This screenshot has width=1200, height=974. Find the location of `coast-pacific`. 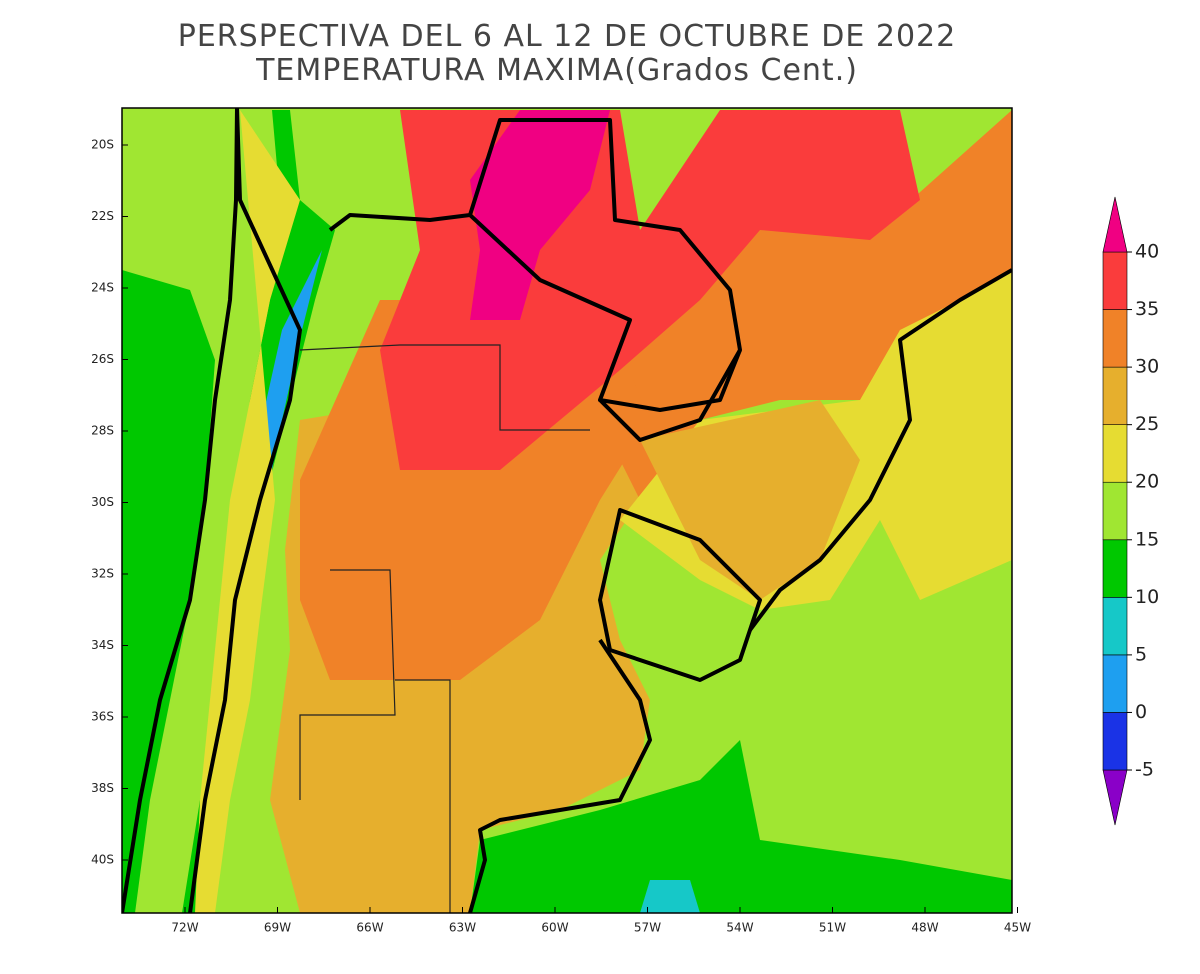

coast-pacific is located at coordinates (180, 510).